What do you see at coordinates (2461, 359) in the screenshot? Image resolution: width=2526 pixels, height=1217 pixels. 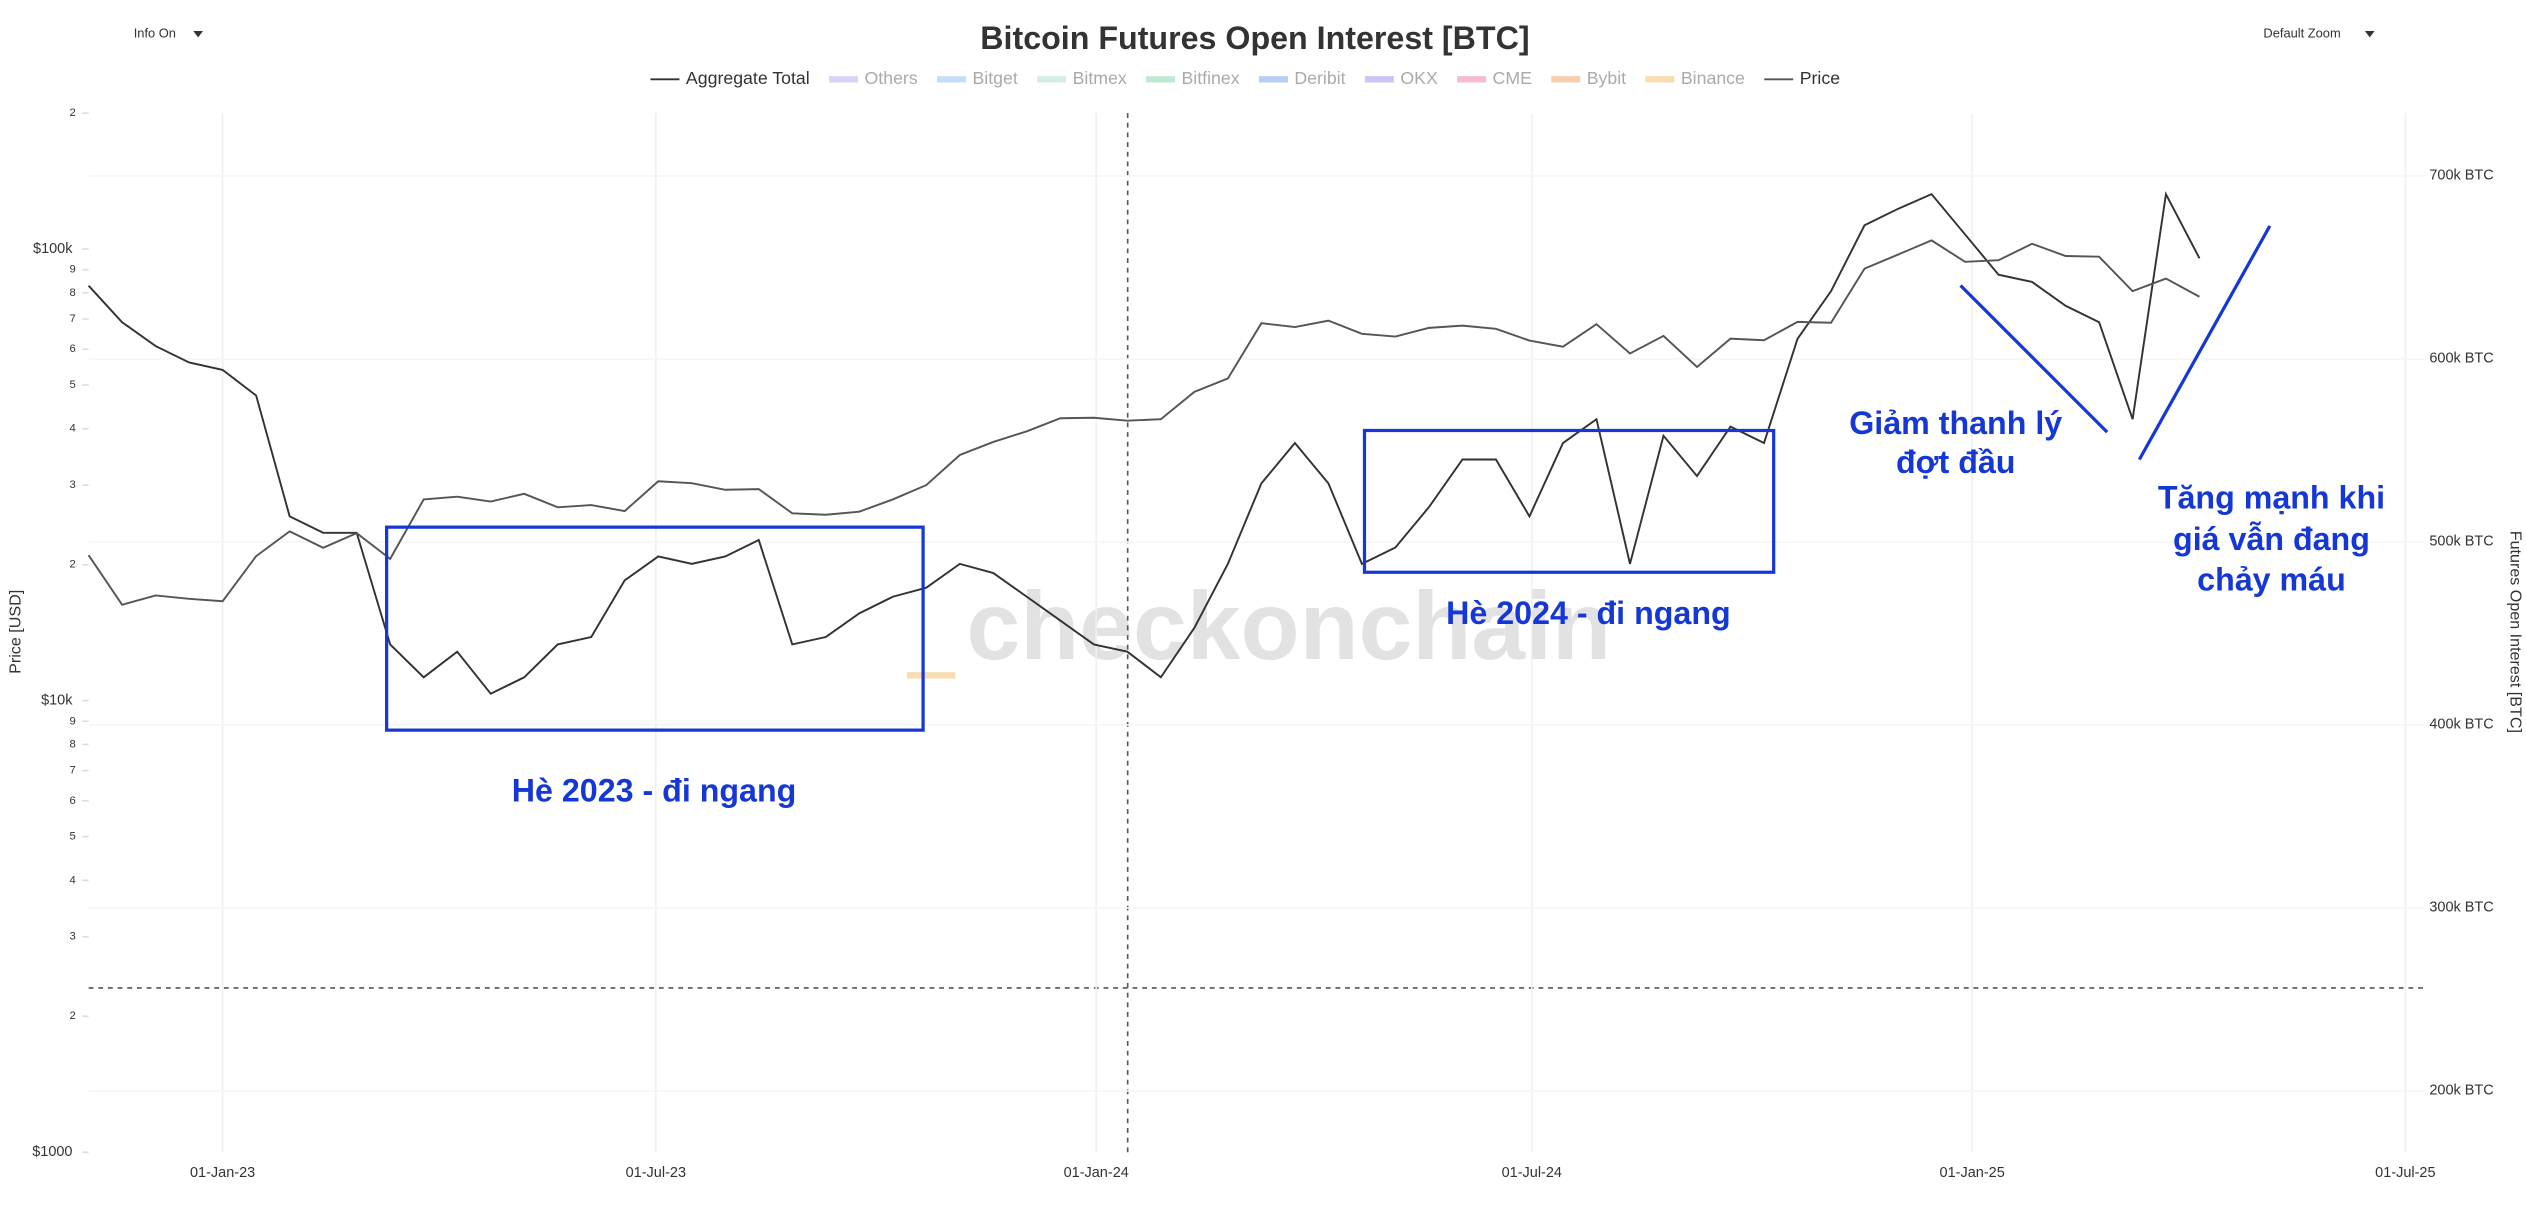 I see `y2-tick-label: 600k BTC` at bounding box center [2461, 359].